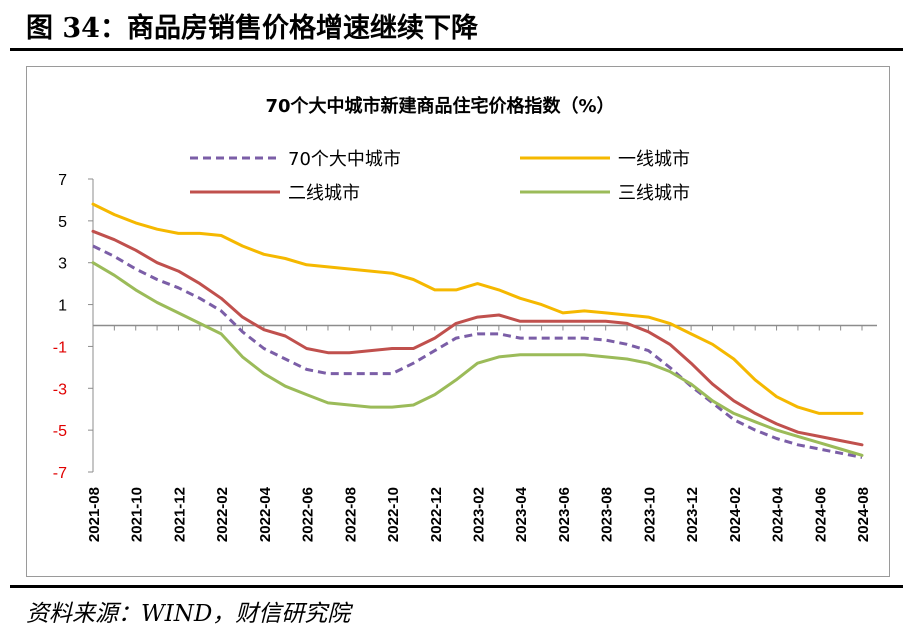  Describe the element at coordinates (62, 306) in the screenshot. I see `y-tick-label: 1` at that location.